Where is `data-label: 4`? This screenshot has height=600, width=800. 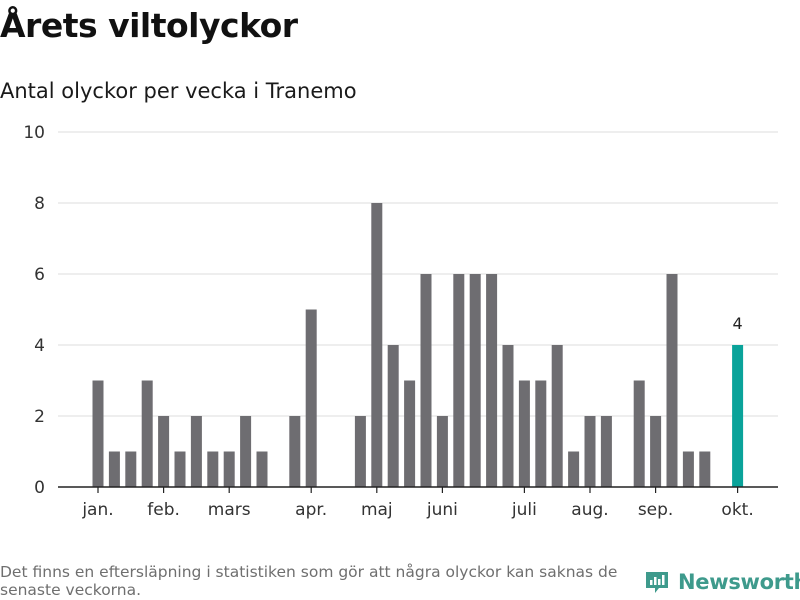 data-label: 4 is located at coordinates (738, 323).